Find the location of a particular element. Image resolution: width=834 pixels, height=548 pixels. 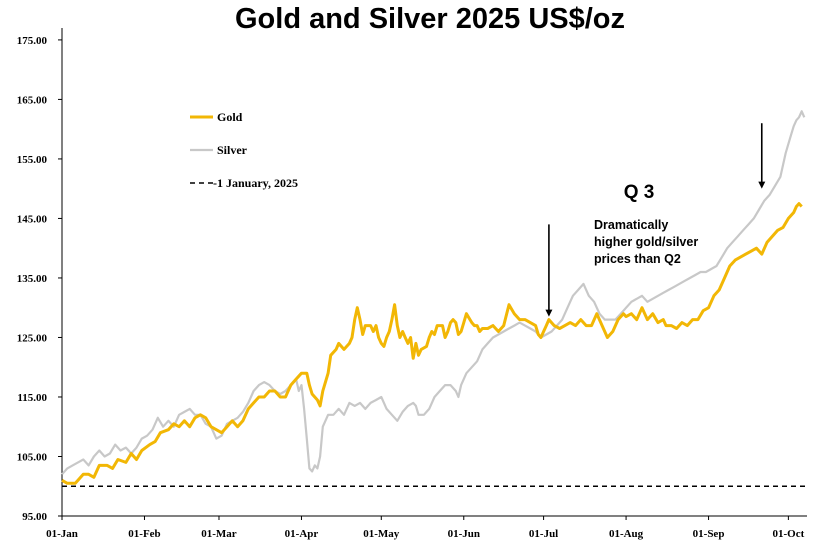

x-tick-label: 01-Jul is located at coordinates (543, 534).